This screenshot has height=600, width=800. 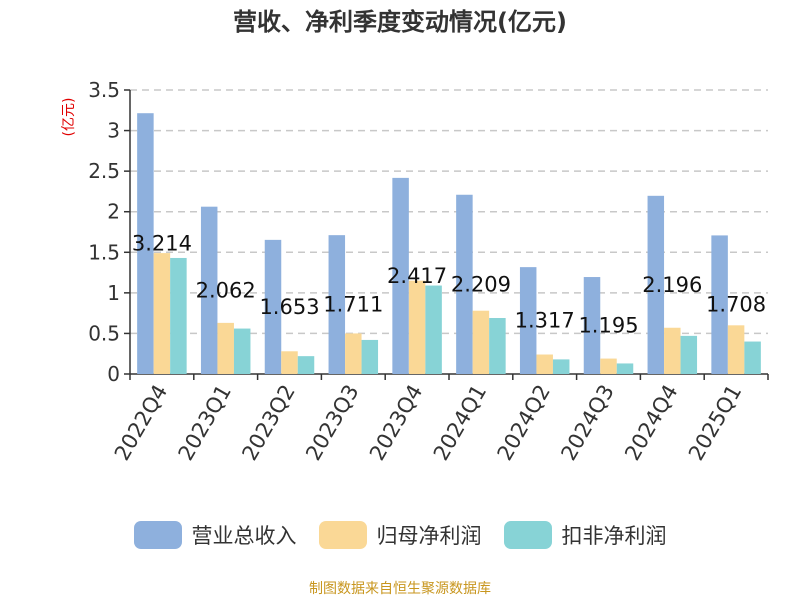 I want to click on y-tick-label: 3, so click(x=113, y=131).